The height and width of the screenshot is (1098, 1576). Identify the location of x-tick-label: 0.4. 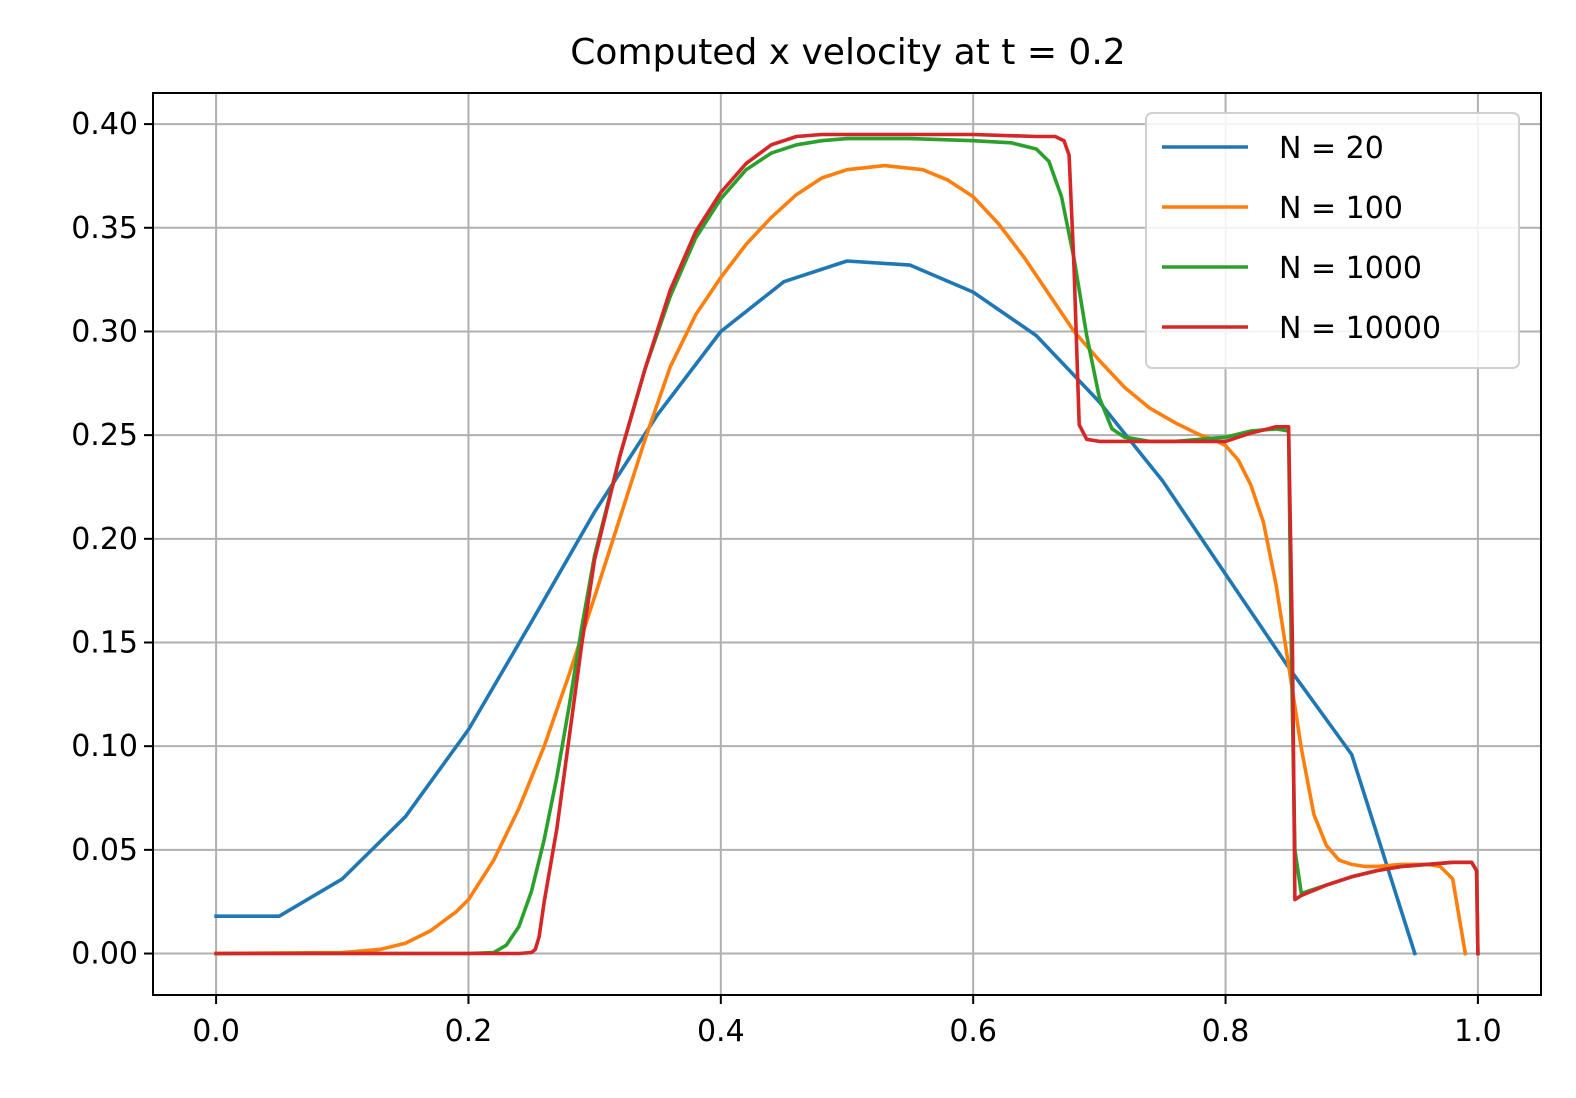
(721, 1031).